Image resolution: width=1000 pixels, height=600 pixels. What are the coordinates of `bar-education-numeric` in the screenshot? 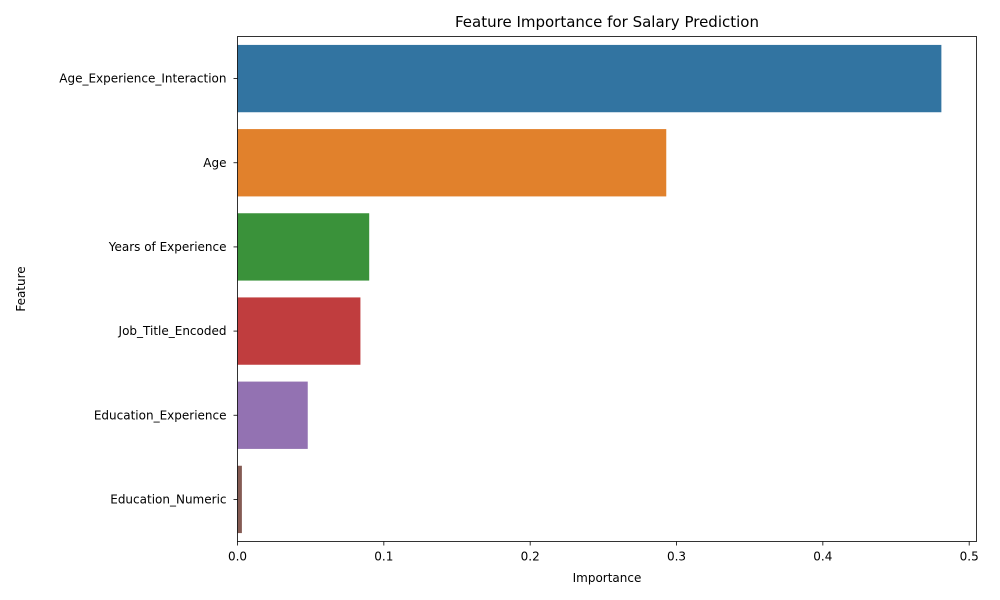 It's located at (239, 499).